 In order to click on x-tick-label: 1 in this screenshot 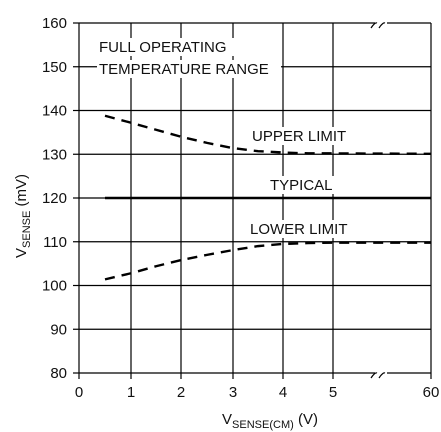, I will do `click(131, 392)`.